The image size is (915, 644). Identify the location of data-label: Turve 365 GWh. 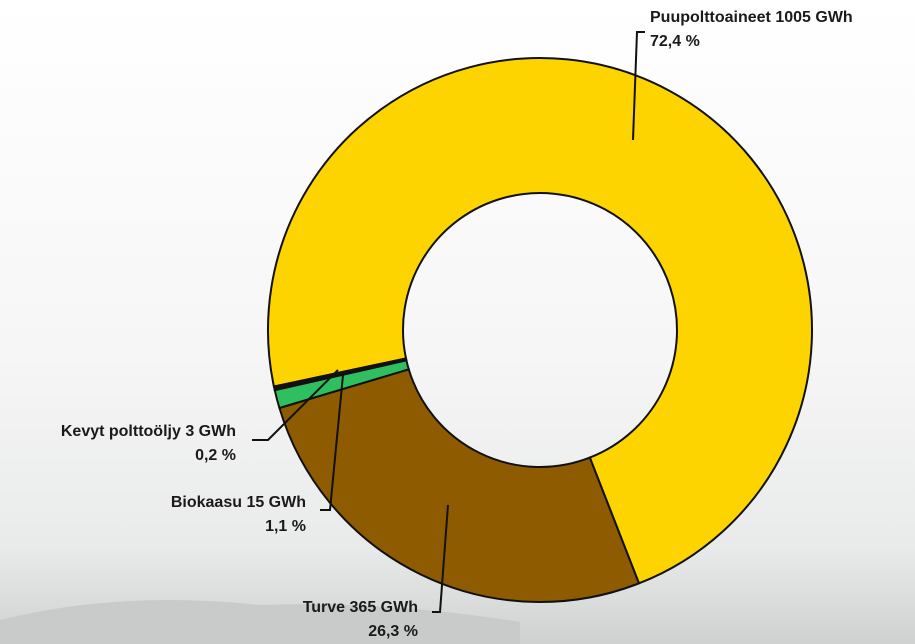
(360, 607).